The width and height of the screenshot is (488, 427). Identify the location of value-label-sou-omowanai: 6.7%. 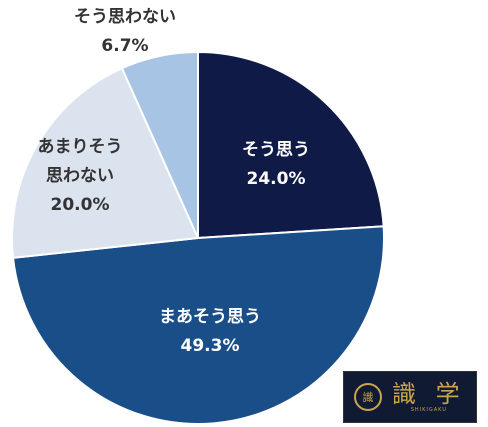
(124, 46).